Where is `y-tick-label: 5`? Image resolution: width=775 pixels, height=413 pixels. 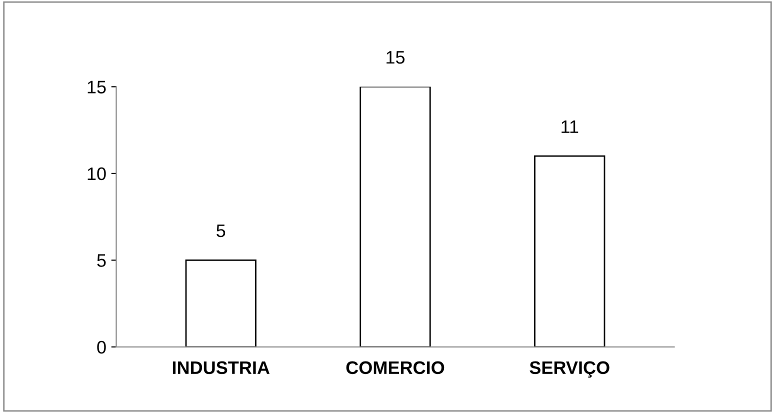 y-tick-label: 5 is located at coordinates (101, 260).